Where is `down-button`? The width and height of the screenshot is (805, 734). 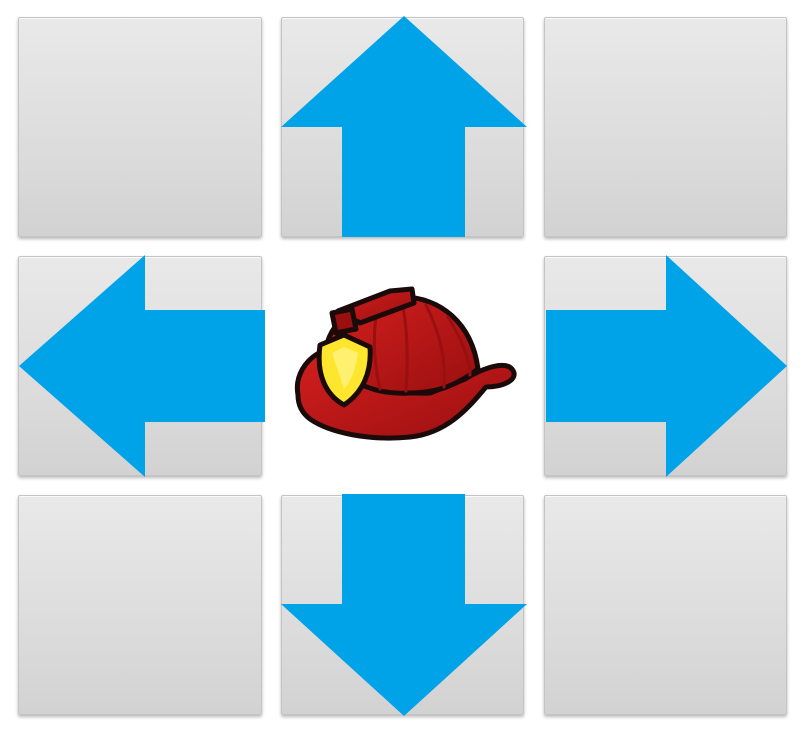 down-button is located at coordinates (402, 605).